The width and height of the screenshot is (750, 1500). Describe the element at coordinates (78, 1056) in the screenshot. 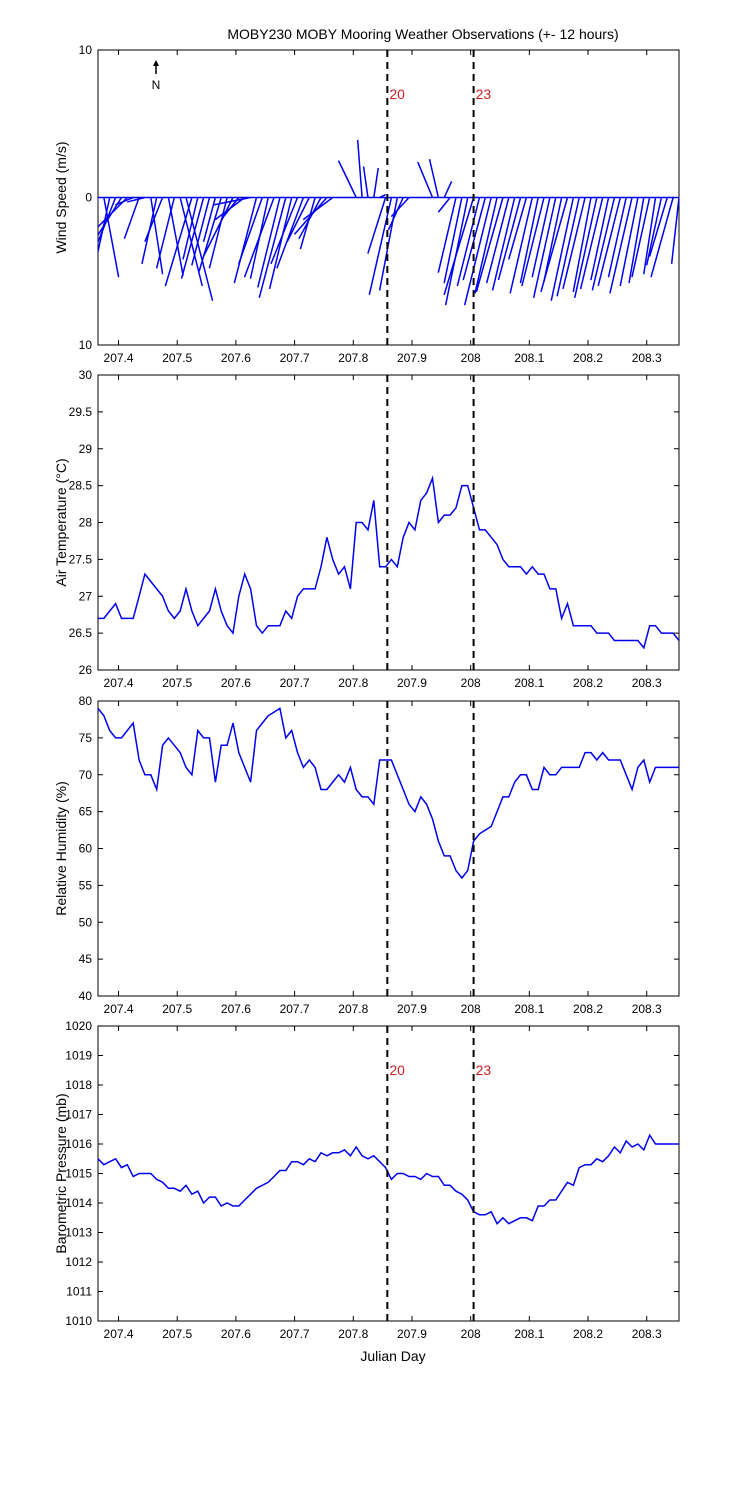

I see `y-tick-label: 1019` at that location.